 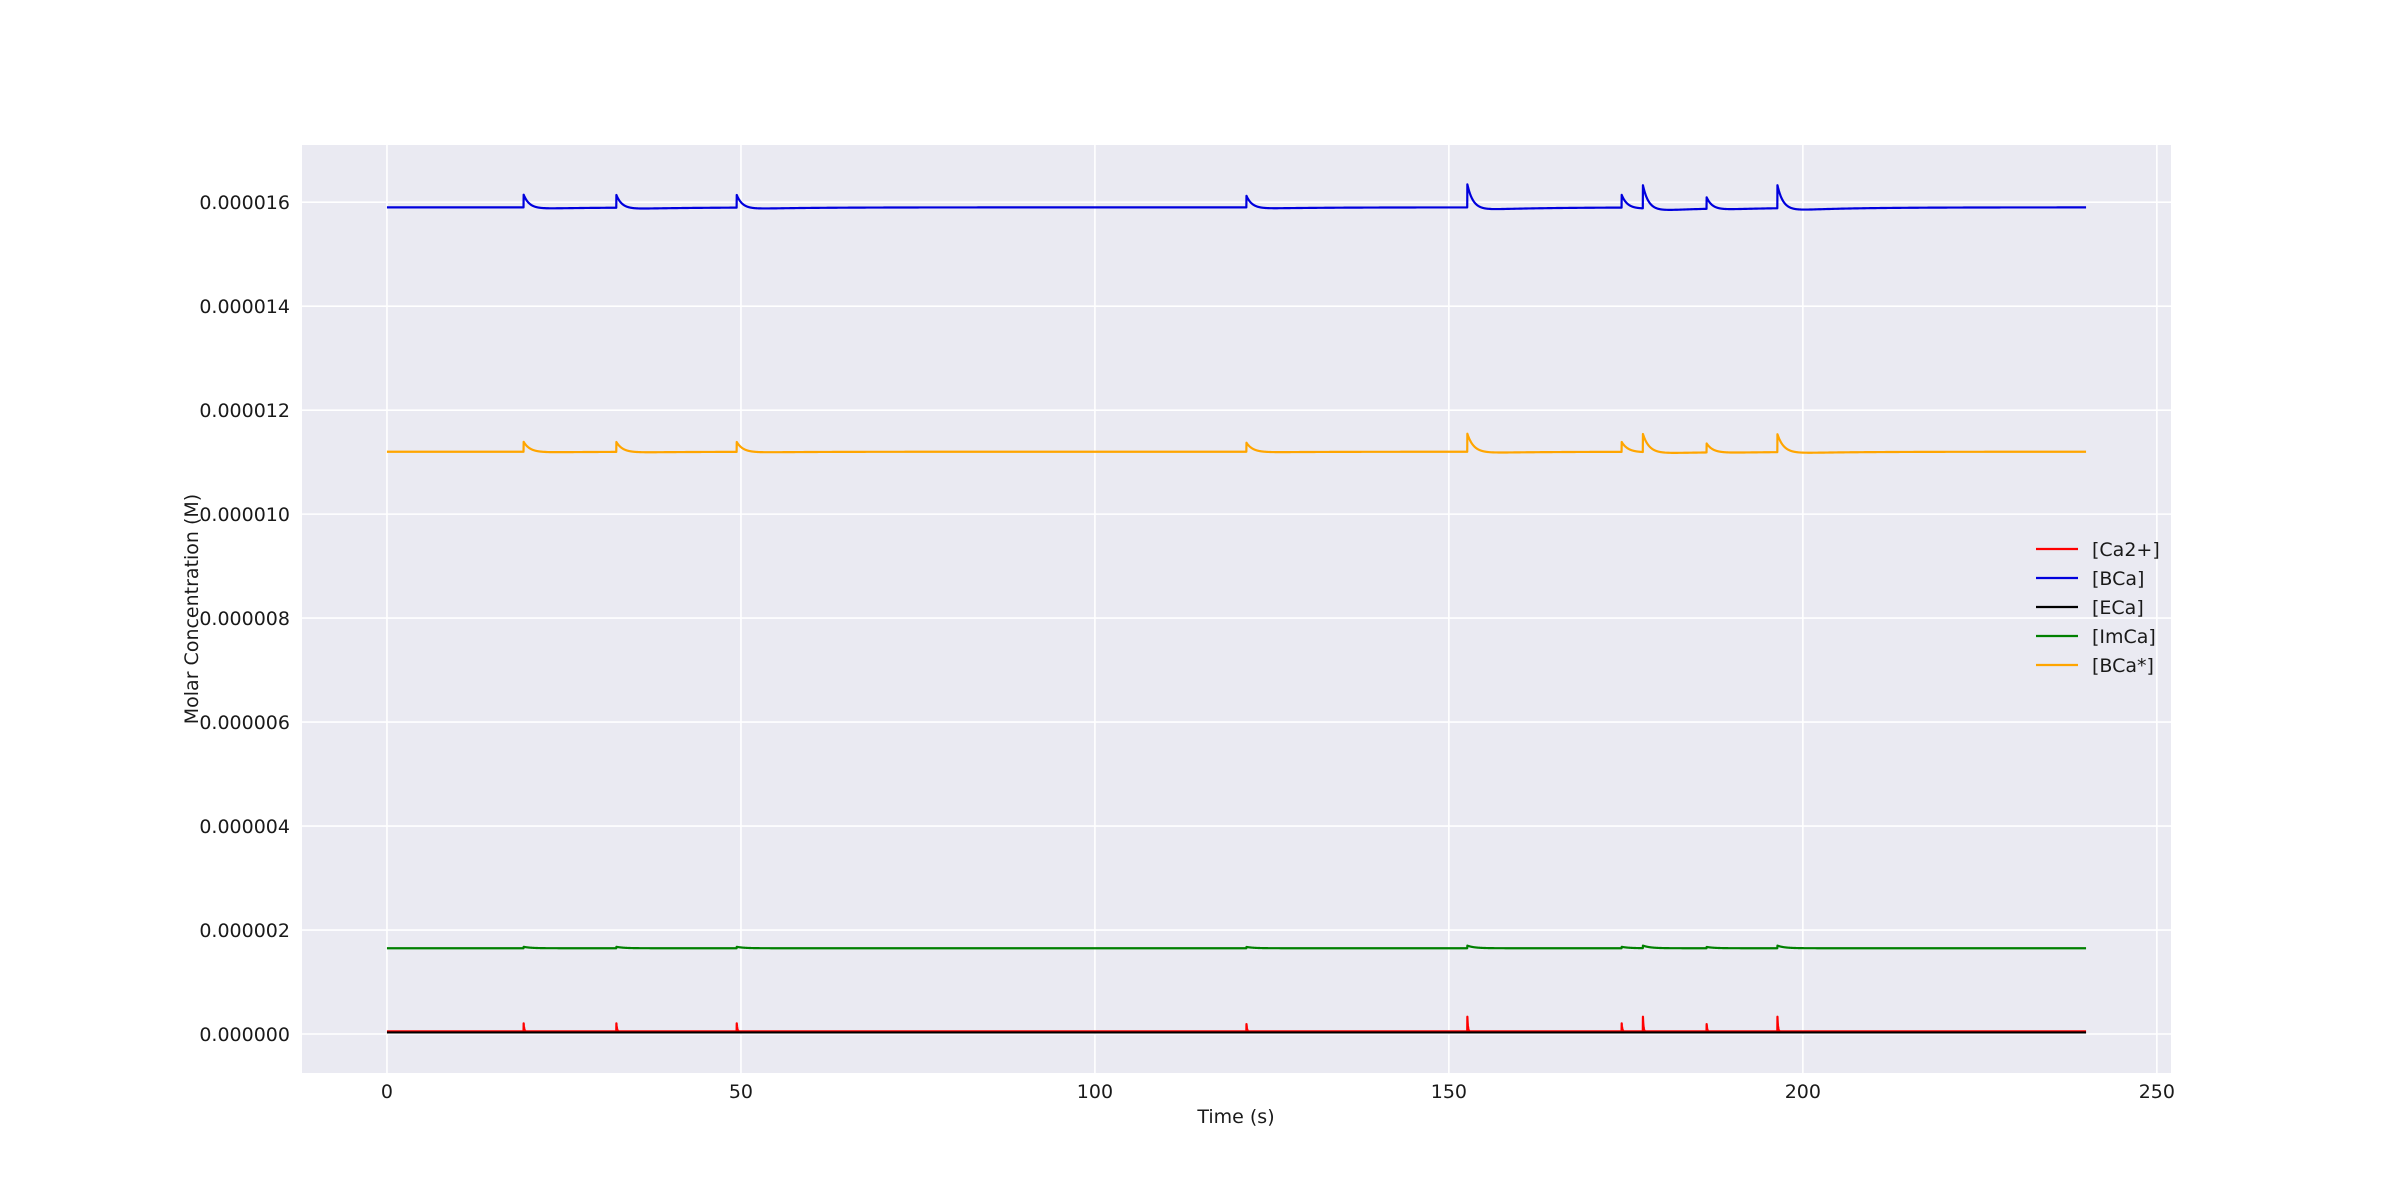 I want to click on x-tick-label: 250, so click(x=2157, y=1092).